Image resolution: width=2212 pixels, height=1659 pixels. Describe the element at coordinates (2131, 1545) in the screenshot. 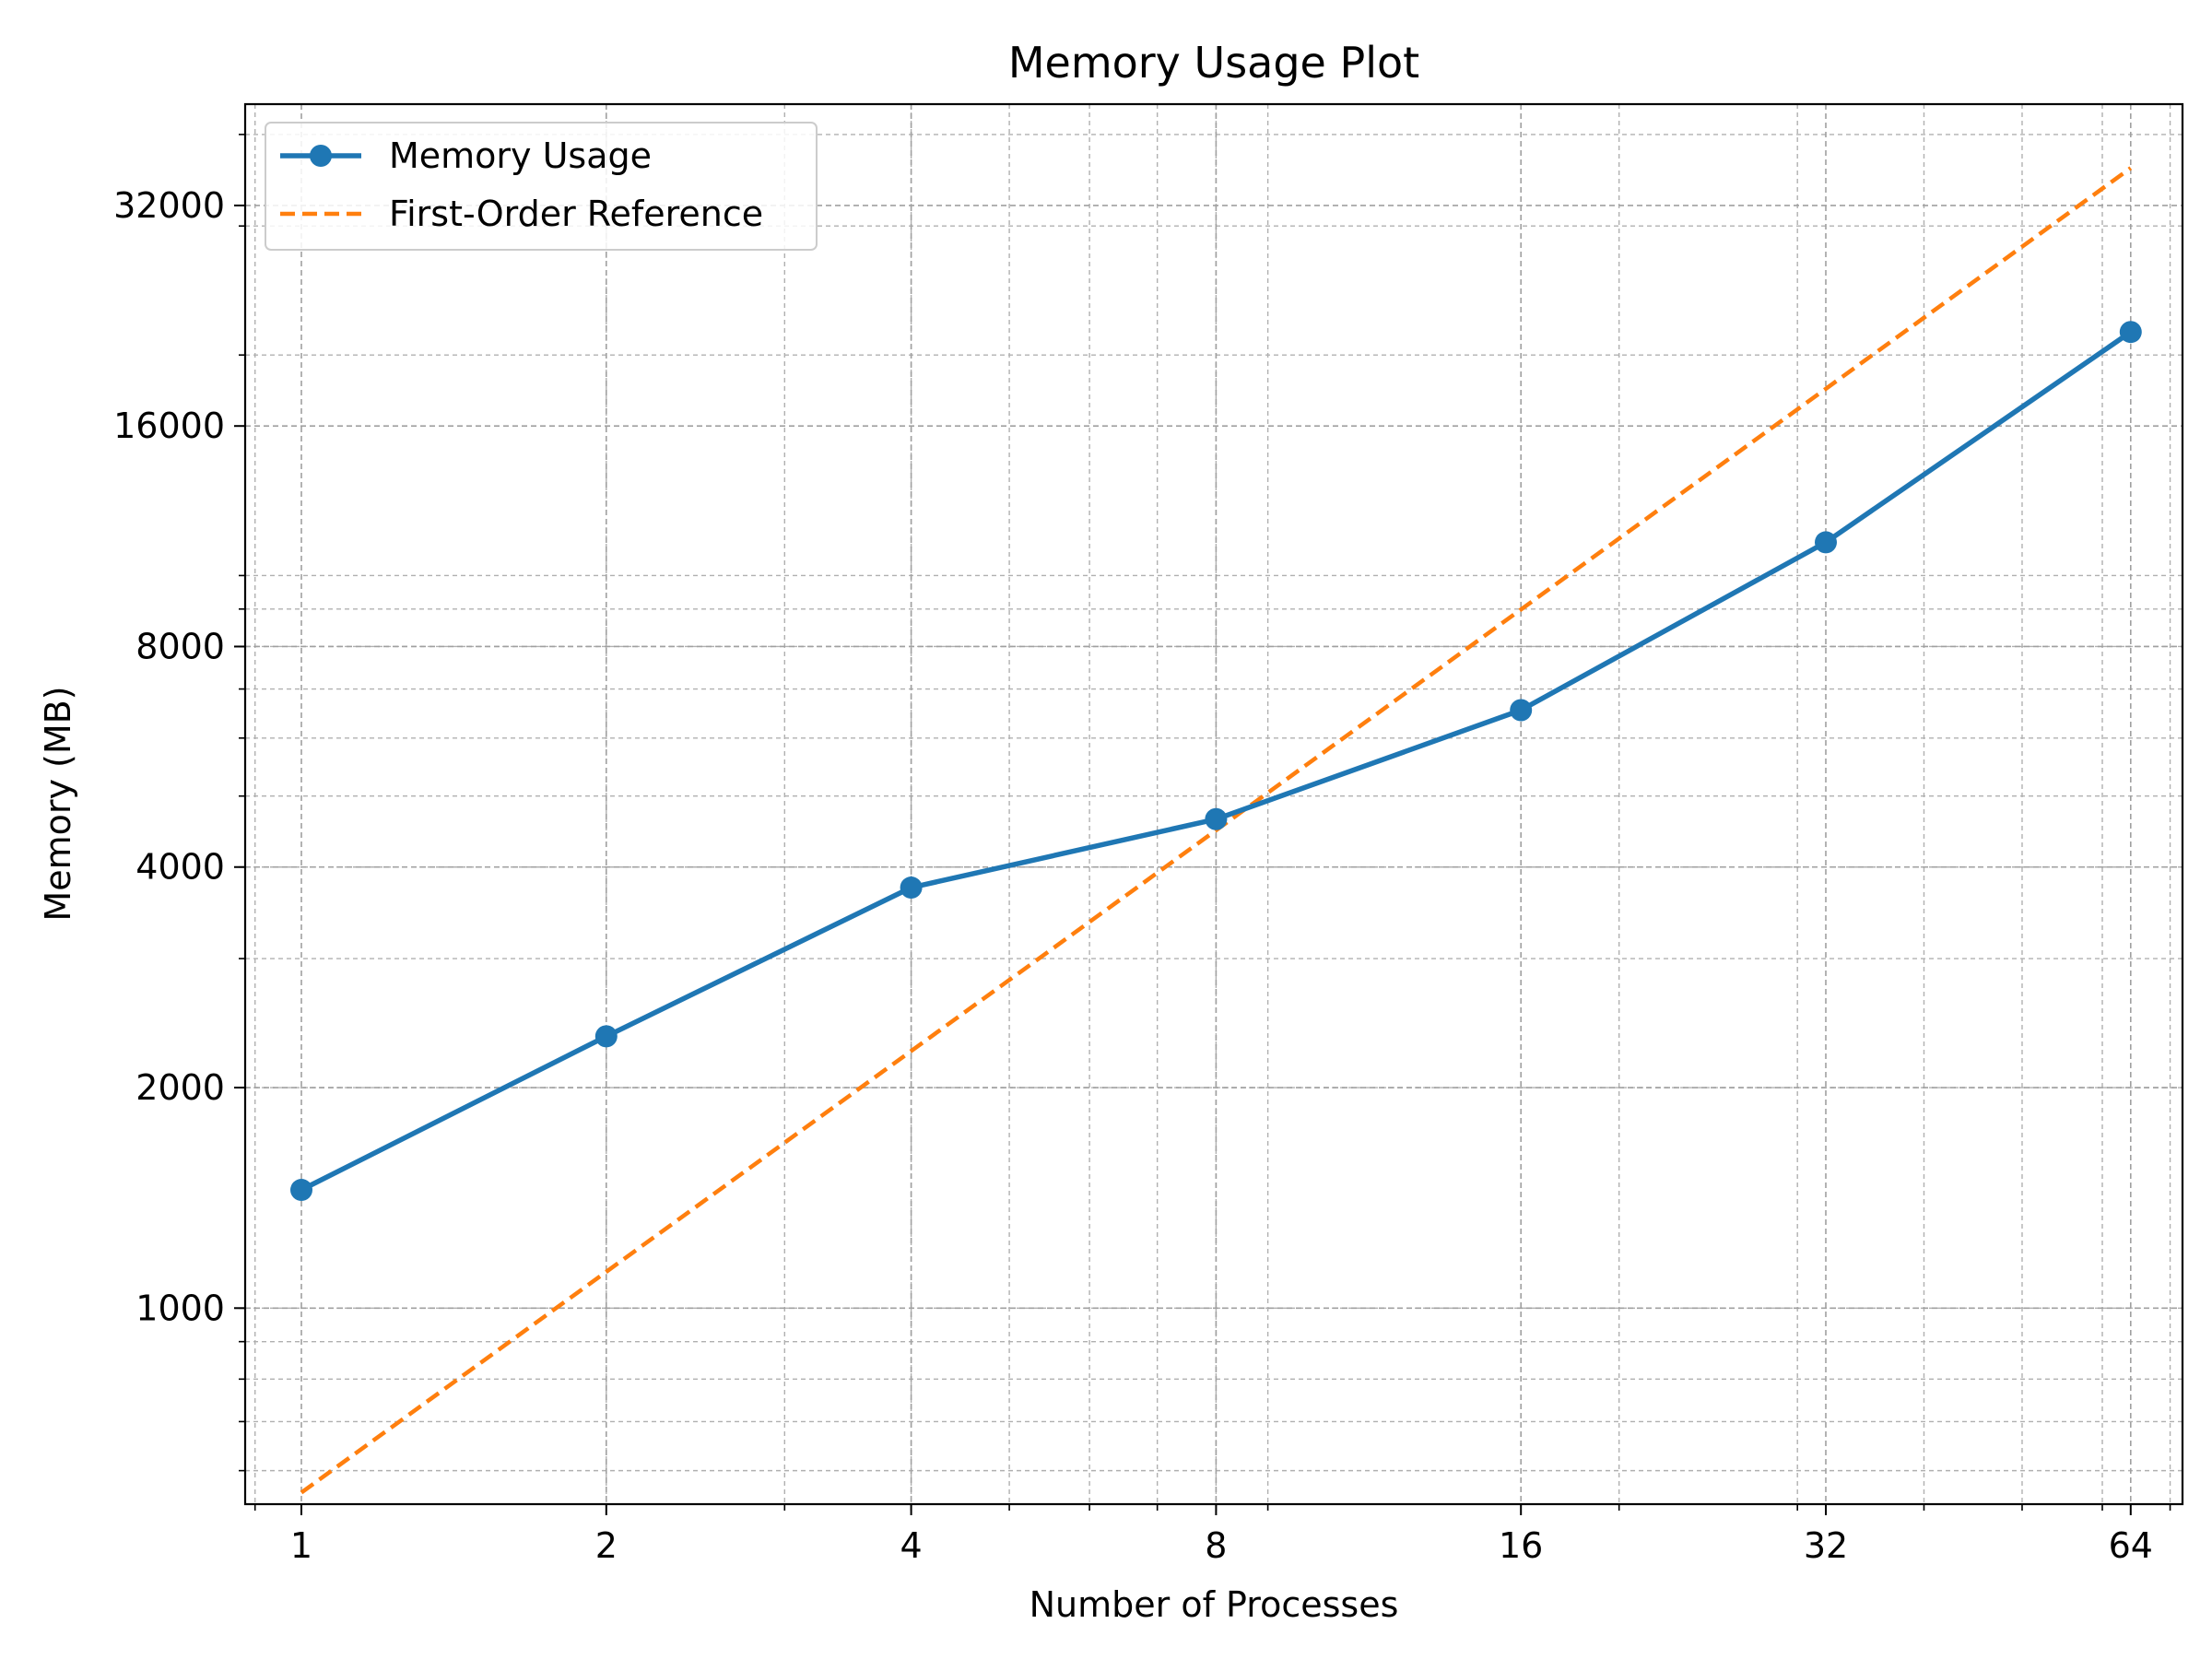

I see `x-tick-label: 64` at that location.